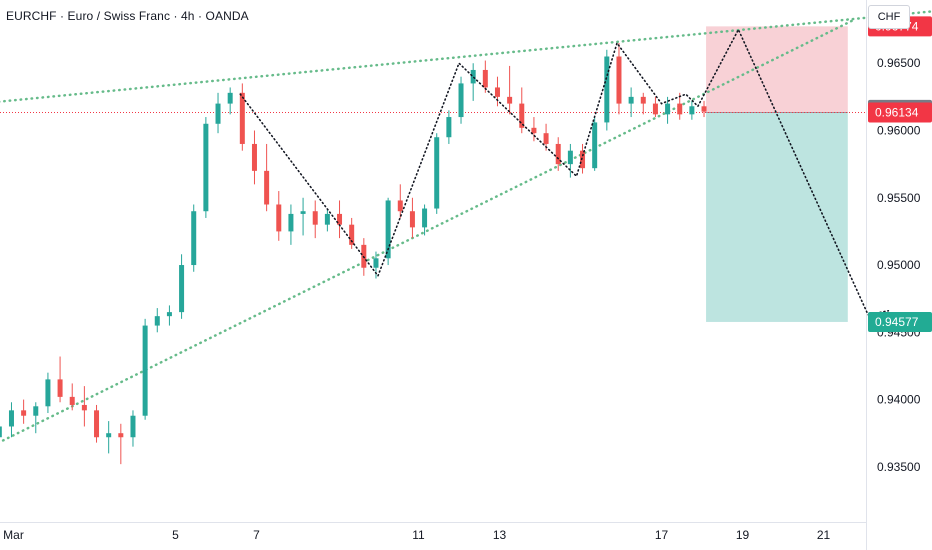 The height and width of the screenshot is (550, 932). What do you see at coordinates (127, 16) in the screenshot?
I see `chart-title: EURCHF · Euro / Swiss Franc · 4h · OANDA` at bounding box center [127, 16].